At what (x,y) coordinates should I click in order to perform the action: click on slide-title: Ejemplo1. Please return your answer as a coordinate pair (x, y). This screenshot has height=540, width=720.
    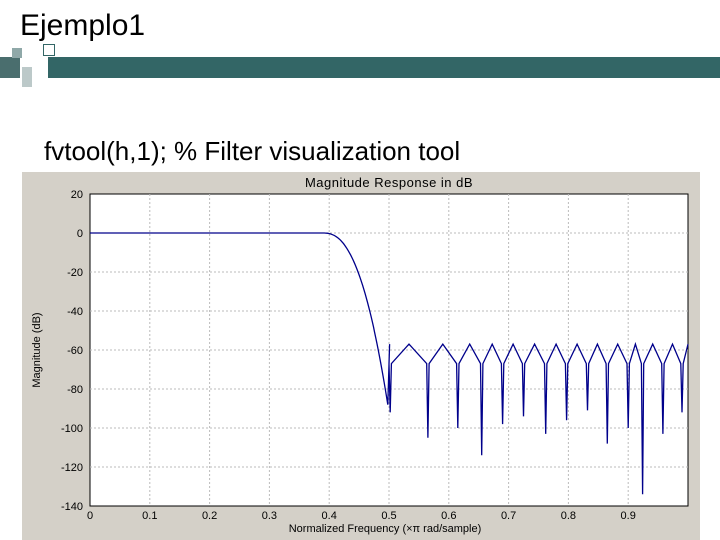
    Looking at the image, I should click on (83, 25).